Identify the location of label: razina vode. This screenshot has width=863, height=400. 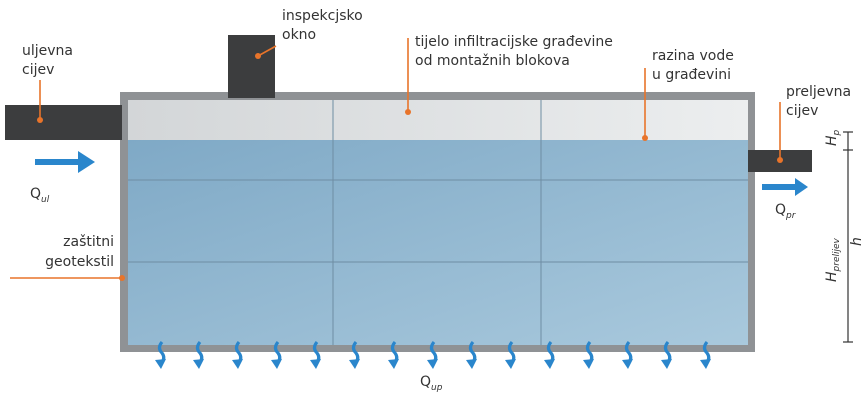
(693, 56).